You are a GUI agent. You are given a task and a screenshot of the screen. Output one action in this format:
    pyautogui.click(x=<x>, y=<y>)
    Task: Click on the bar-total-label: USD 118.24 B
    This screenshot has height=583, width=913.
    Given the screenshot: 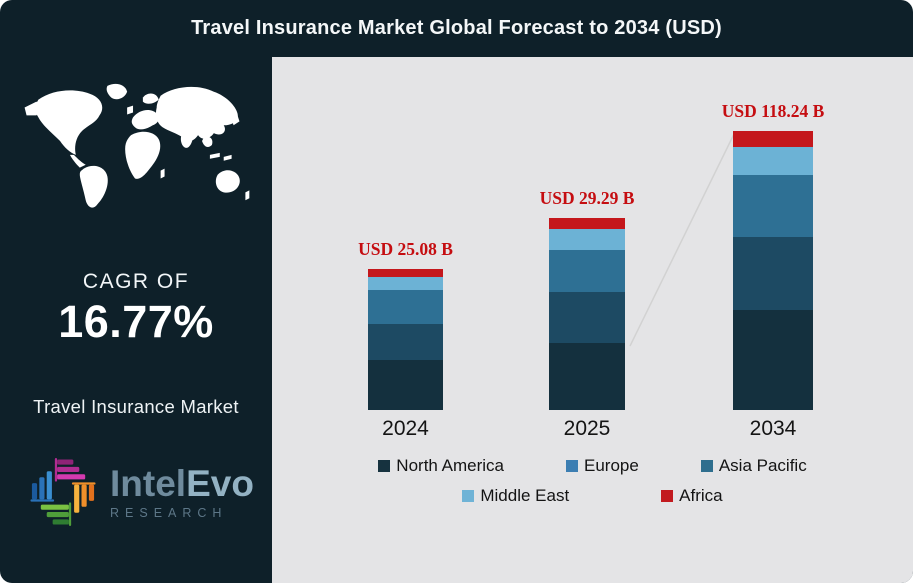 What is the action you would take?
    pyautogui.click(x=773, y=111)
    